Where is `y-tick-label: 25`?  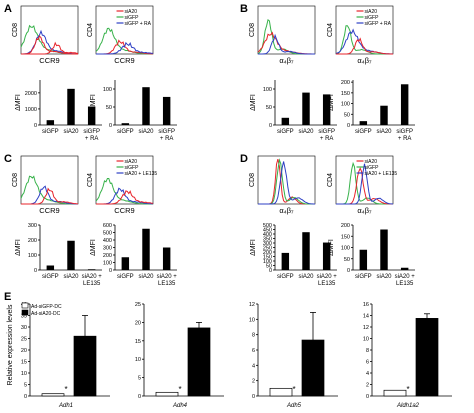 y-tick-label: 25 is located at coordinates (24, 340).